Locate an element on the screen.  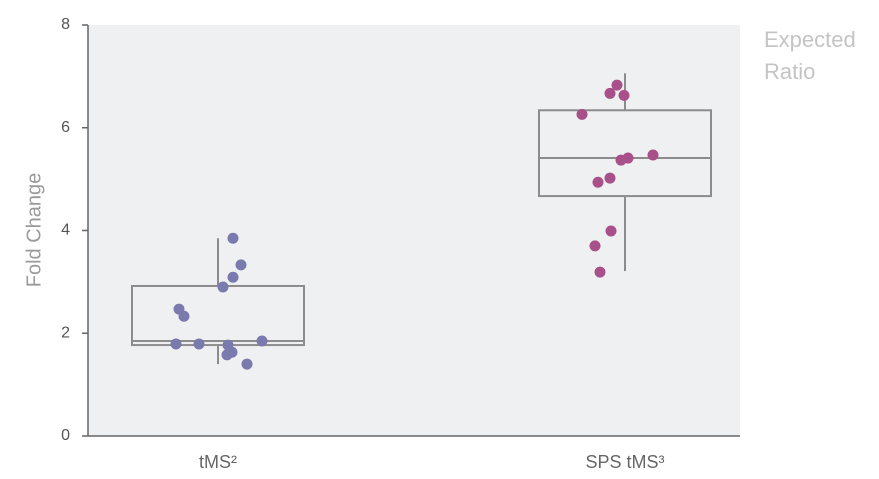
y-axis-label: Fold Change is located at coordinates (34, 230).